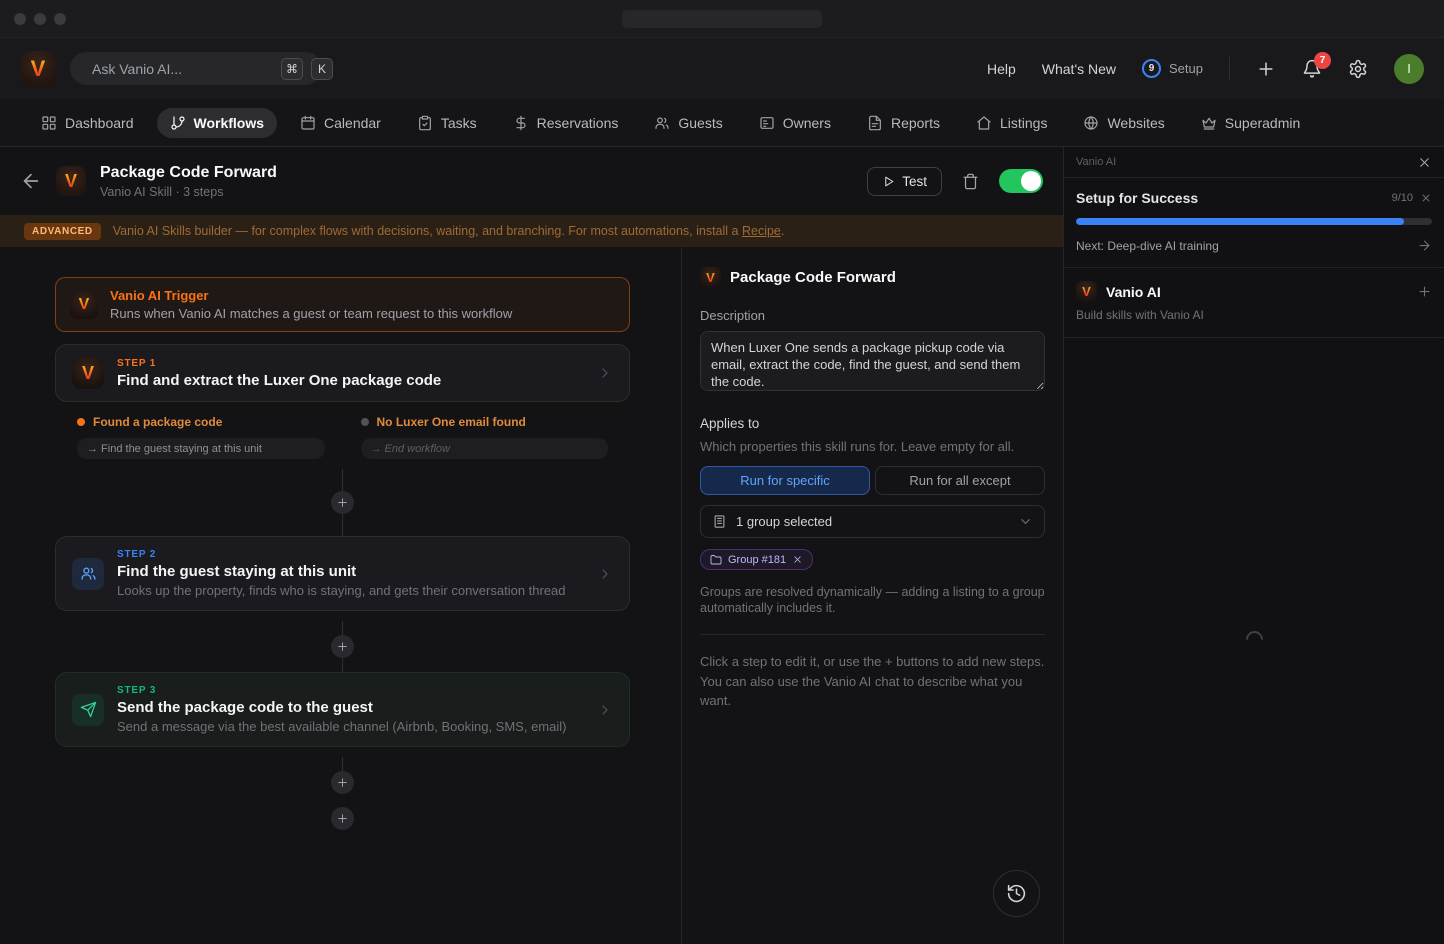 The width and height of the screenshot is (1444, 944). I want to click on sidebar-title: Vanio AI, so click(1096, 162).